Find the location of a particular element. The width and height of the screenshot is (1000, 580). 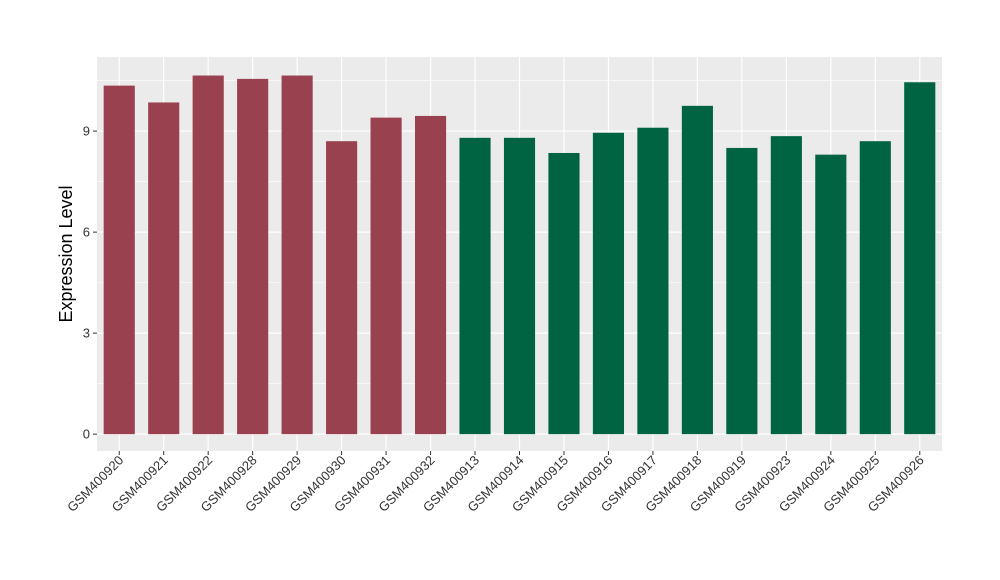

y-tick-label: 3 is located at coordinates (86, 333).